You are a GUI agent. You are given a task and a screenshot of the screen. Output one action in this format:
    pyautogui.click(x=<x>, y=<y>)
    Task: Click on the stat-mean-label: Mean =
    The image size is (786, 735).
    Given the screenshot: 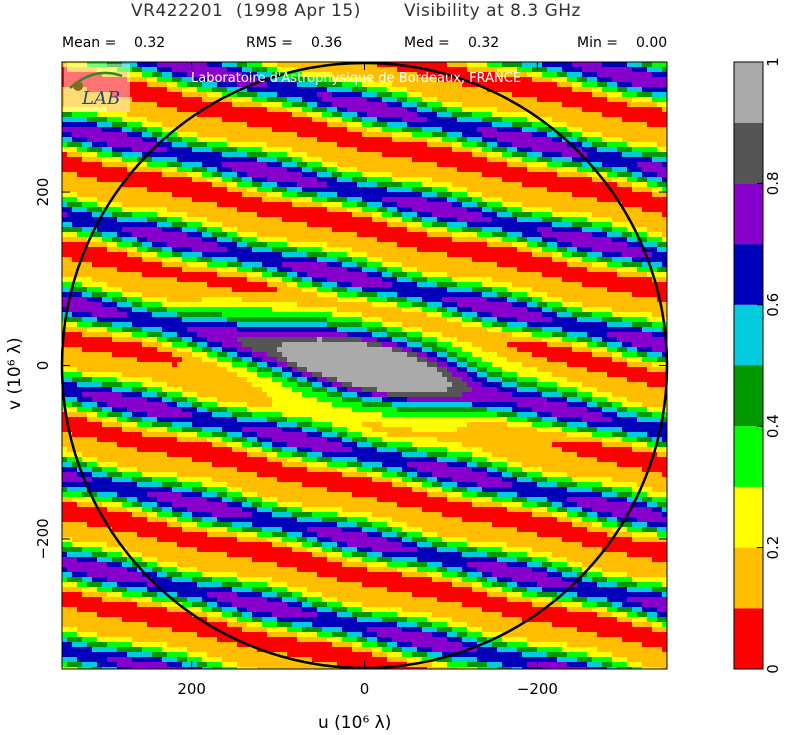 What is the action you would take?
    pyautogui.click(x=89, y=43)
    